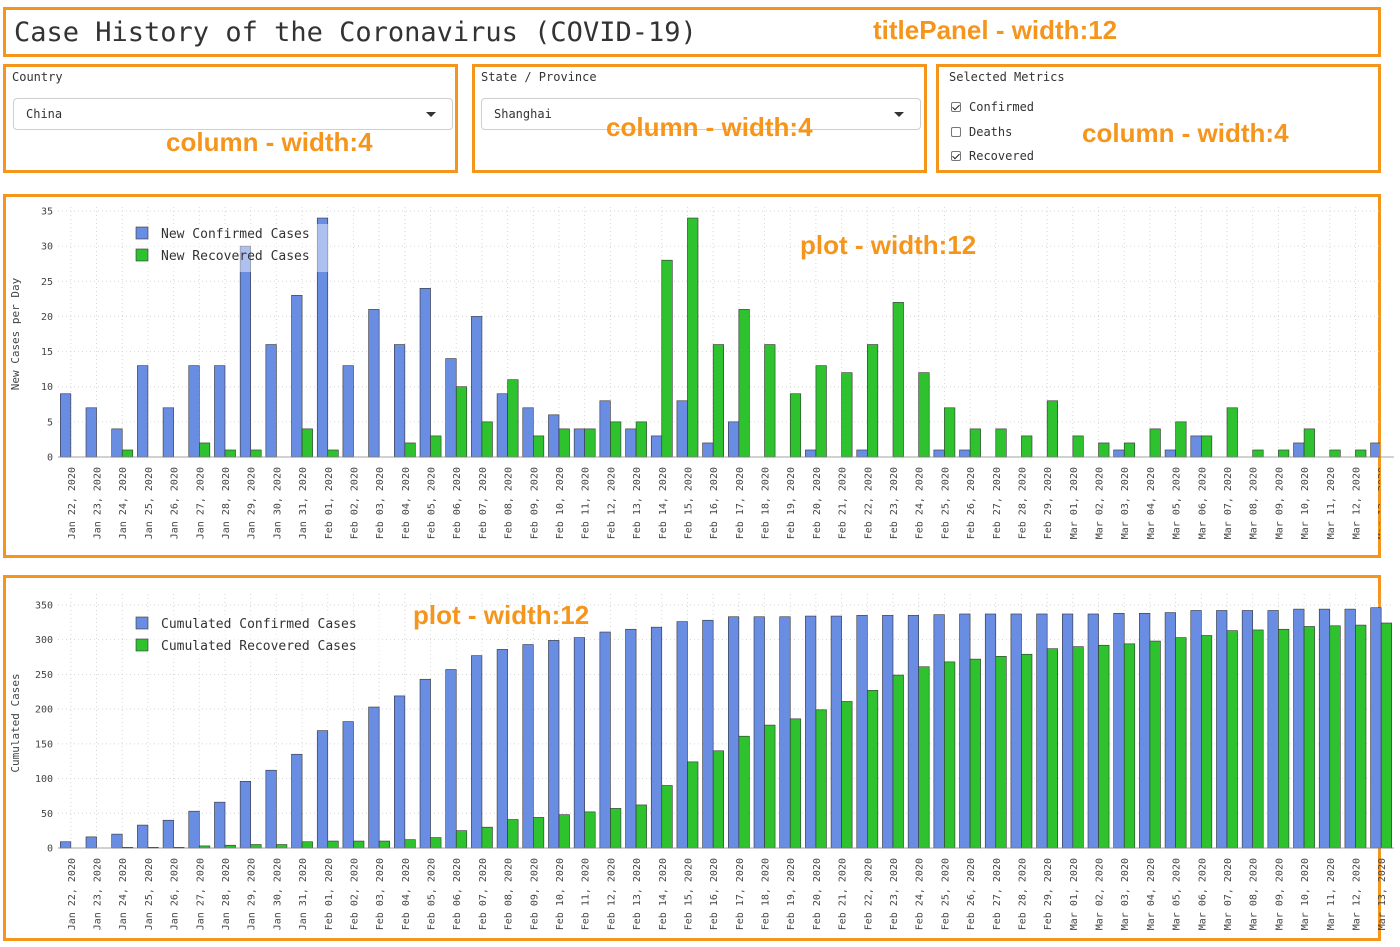  What do you see at coordinates (992, 156) in the screenshot?
I see `checkbox-recovered: Recovered` at bounding box center [992, 156].